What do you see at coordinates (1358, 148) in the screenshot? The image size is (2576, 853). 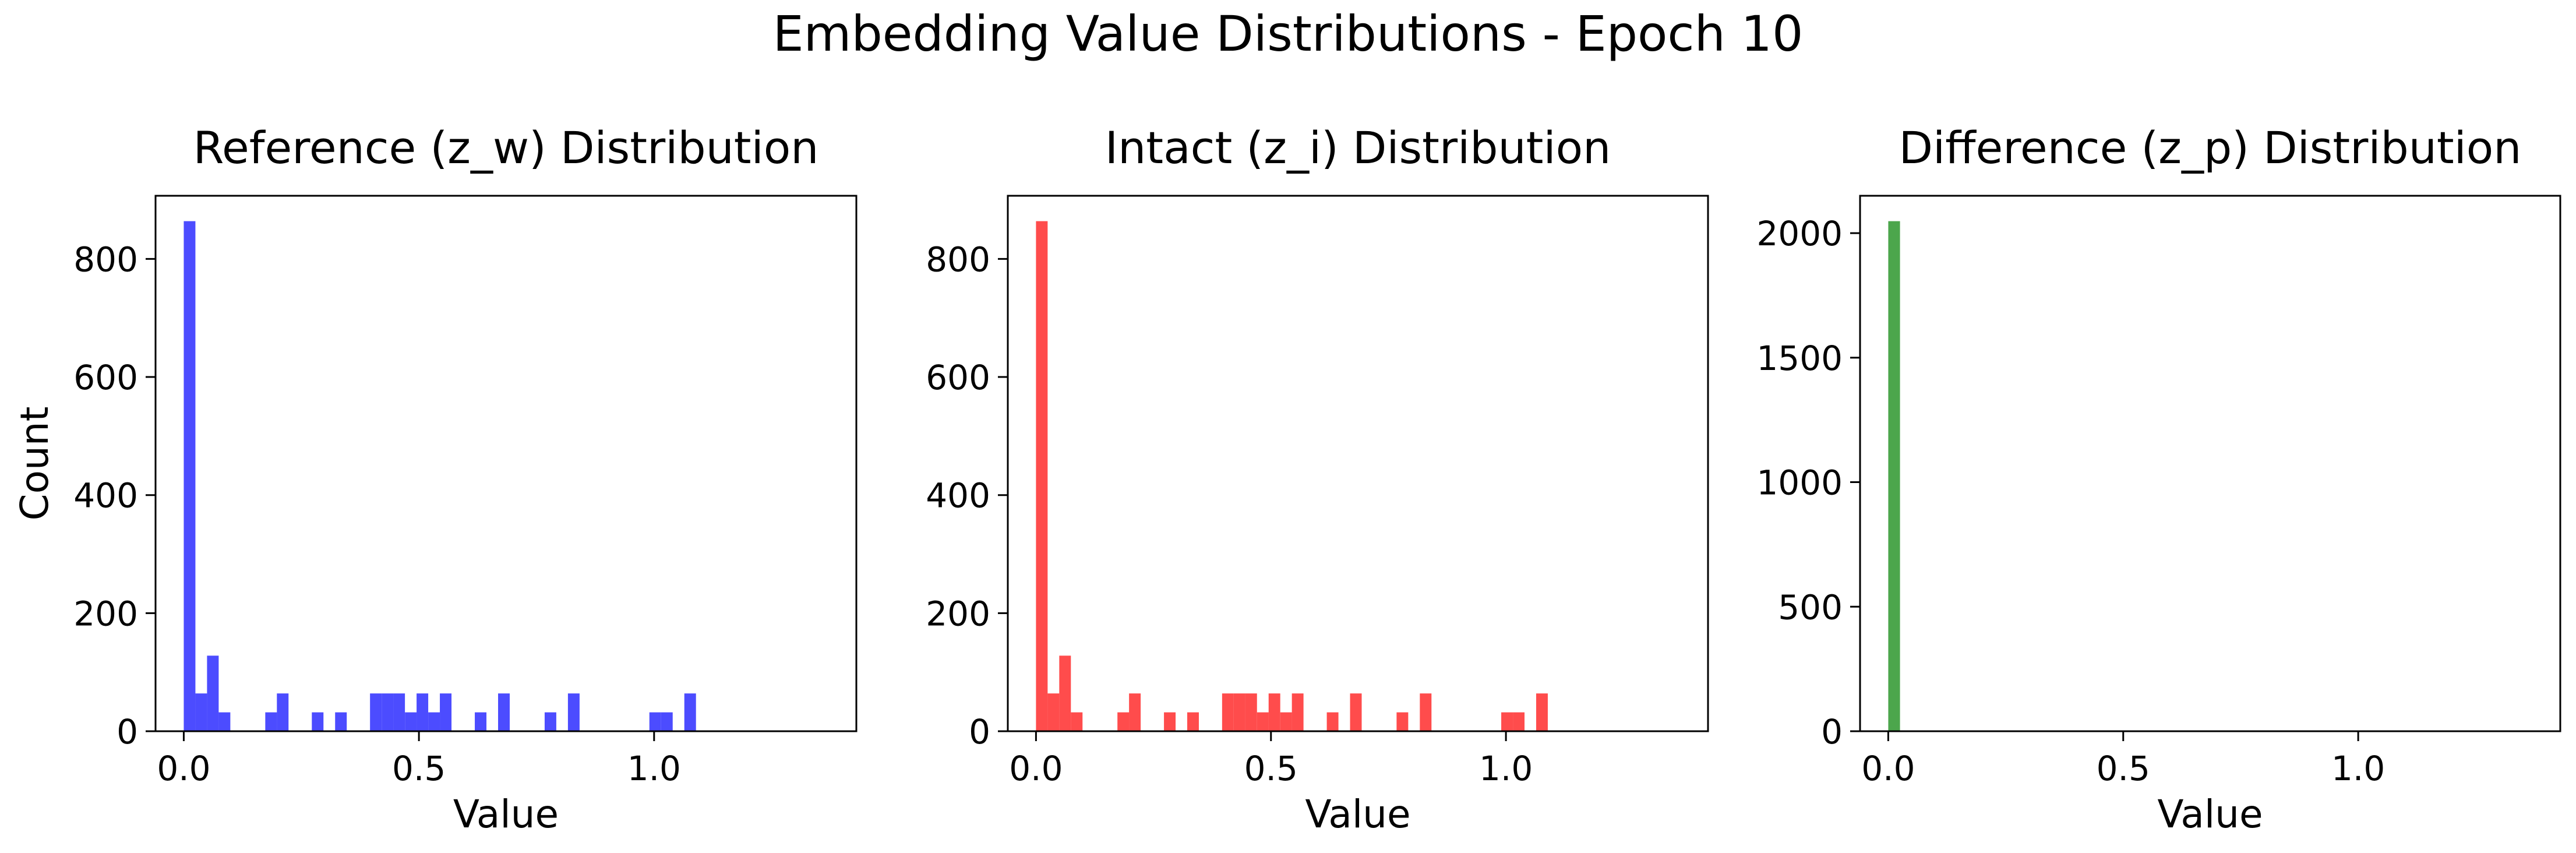 I see `panel-title: Intact (z_i) Distribution` at bounding box center [1358, 148].